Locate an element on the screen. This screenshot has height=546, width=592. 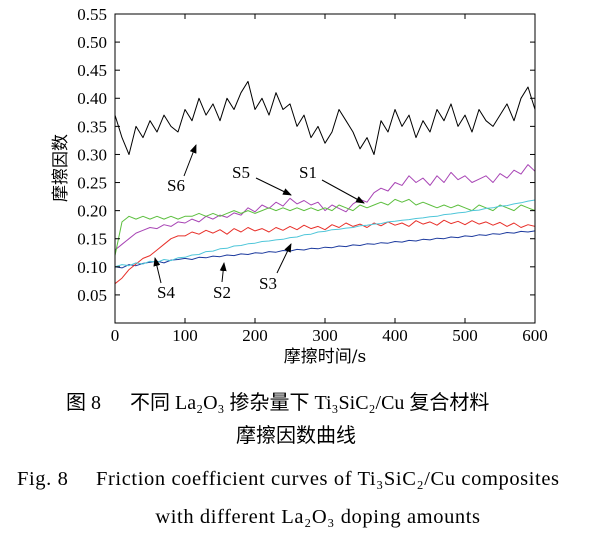
x-tick-label: 500 is located at coordinates (465, 335).